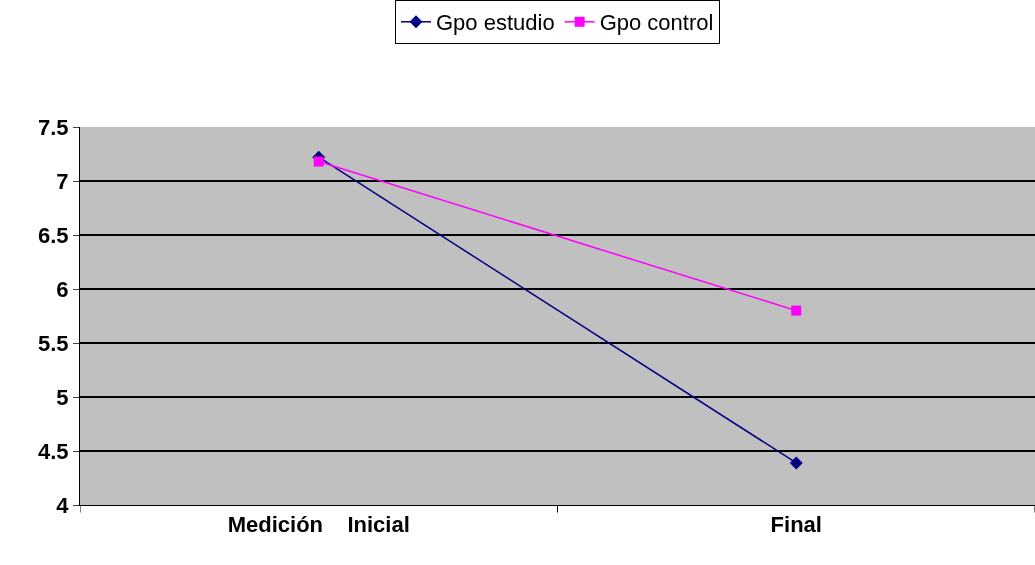  Describe the element at coordinates (62, 181) in the screenshot. I see `y-tick-label: 7` at that location.